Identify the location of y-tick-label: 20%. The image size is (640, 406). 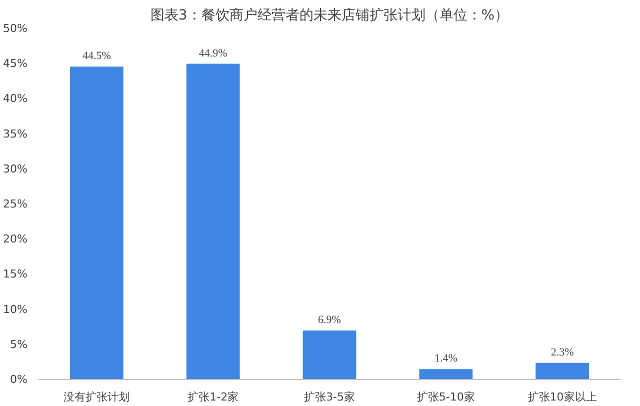
(15, 239).